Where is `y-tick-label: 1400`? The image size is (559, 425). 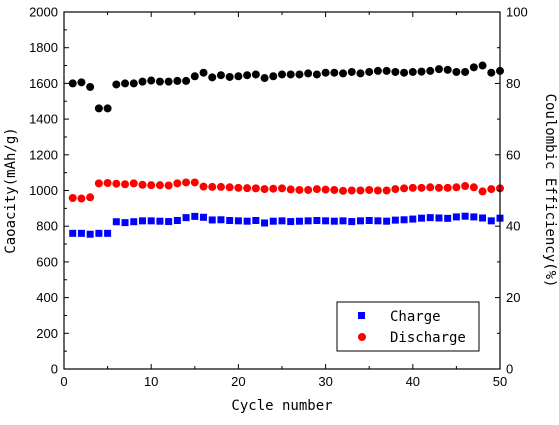
y-tick-label: 1400 is located at coordinates (43, 119).